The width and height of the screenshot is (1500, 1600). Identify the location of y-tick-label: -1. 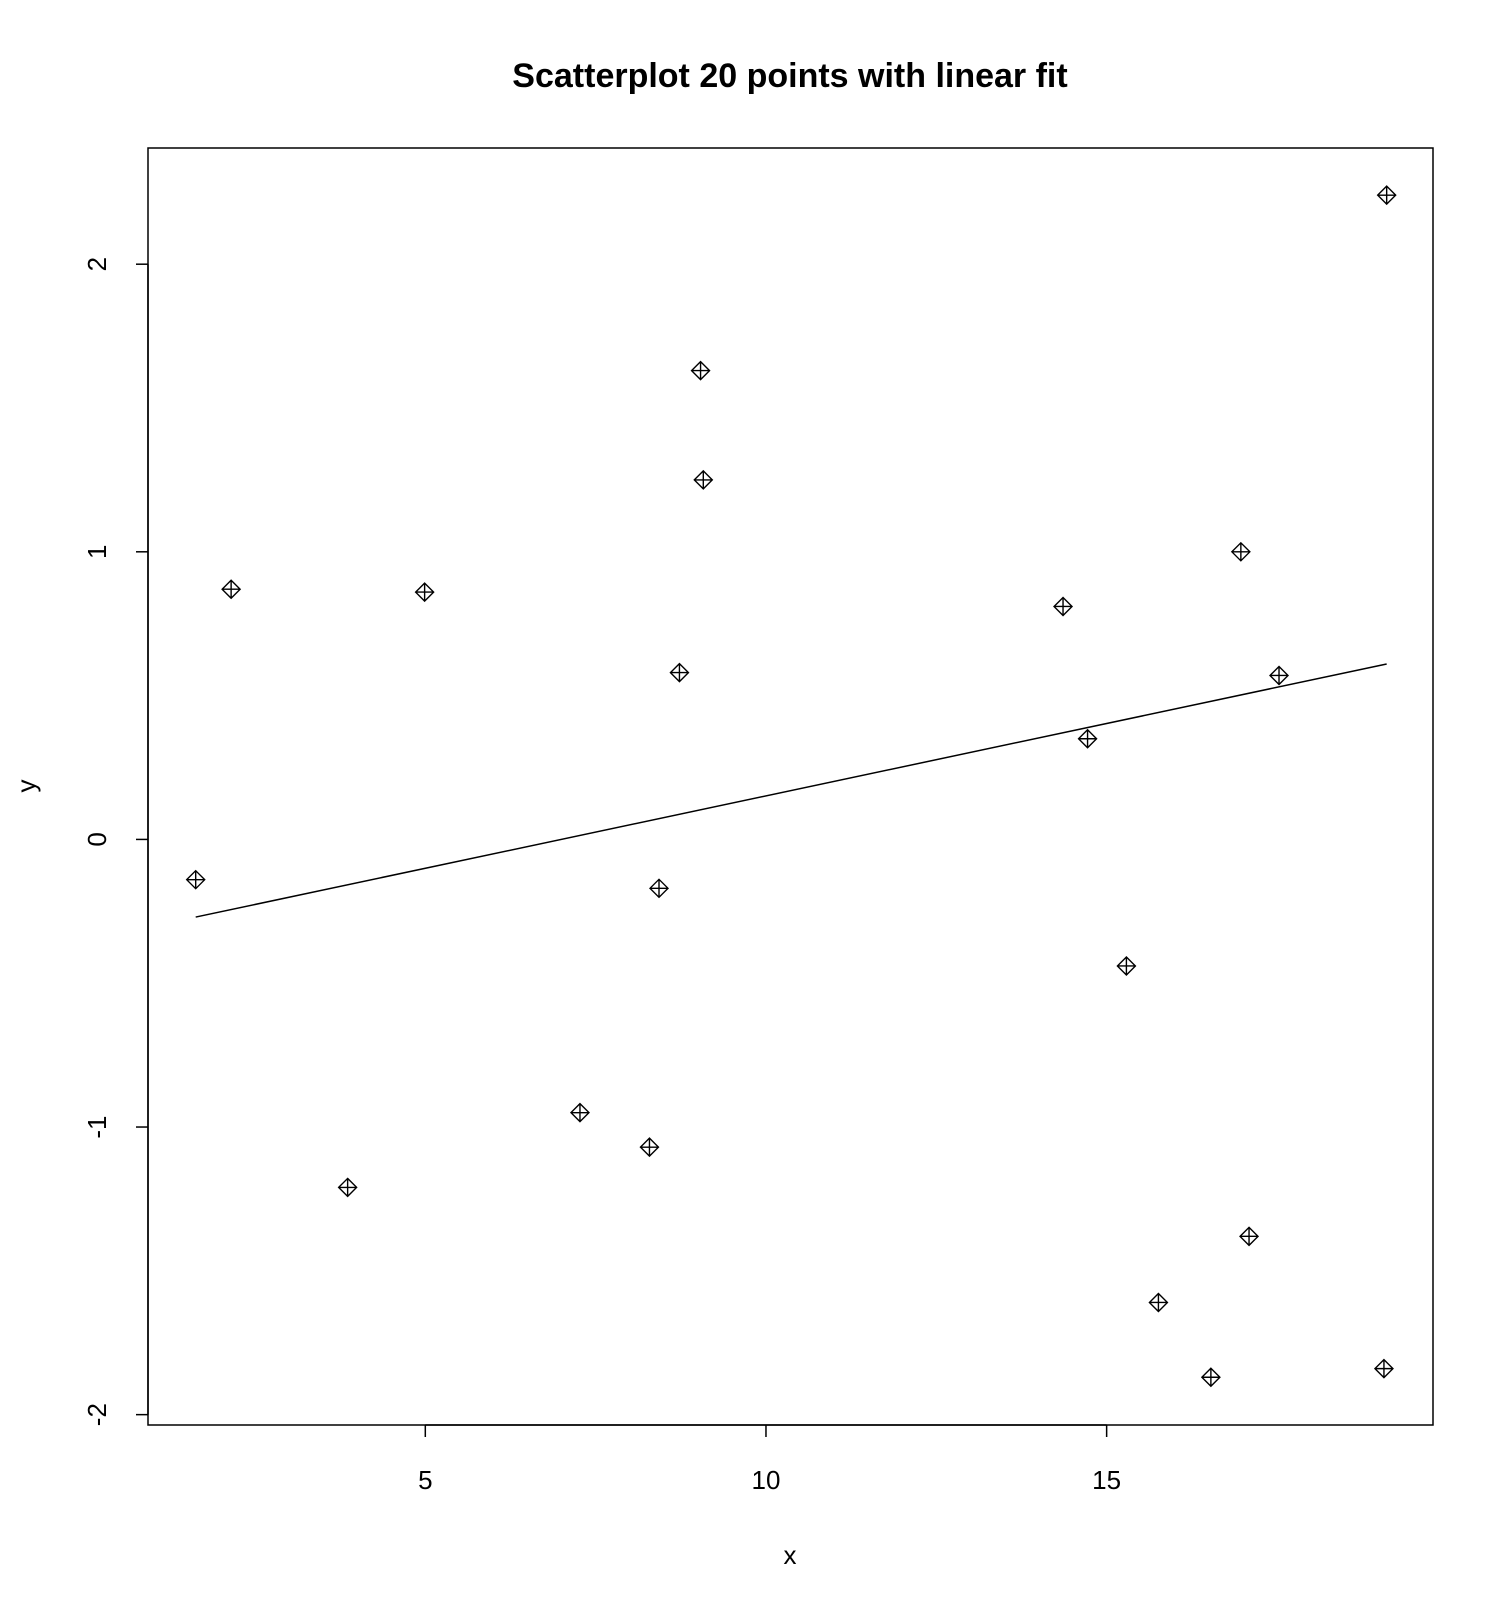
(97, 1126).